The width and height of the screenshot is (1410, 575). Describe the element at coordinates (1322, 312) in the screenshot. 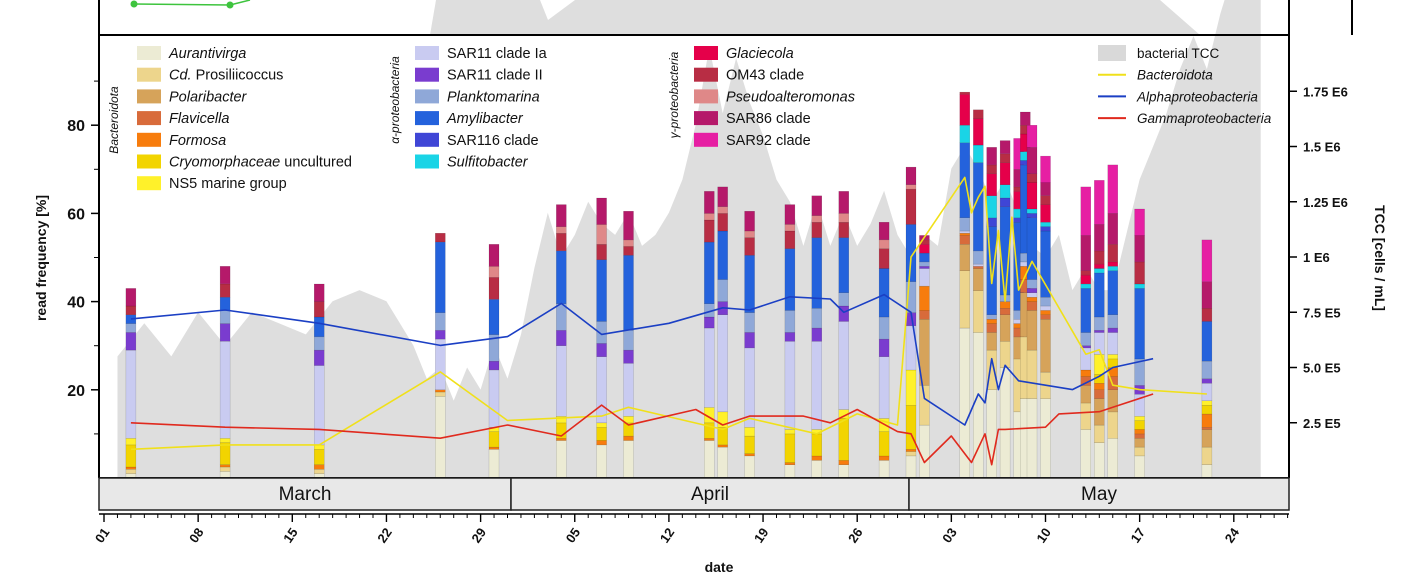

I see `y-right-tick-label: 7.5 E5` at that location.